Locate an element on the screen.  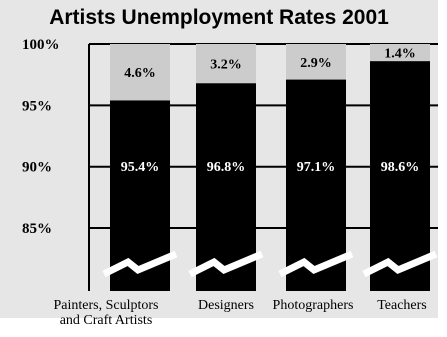
x-category-label: and Craft Artists is located at coordinates (106, 320).